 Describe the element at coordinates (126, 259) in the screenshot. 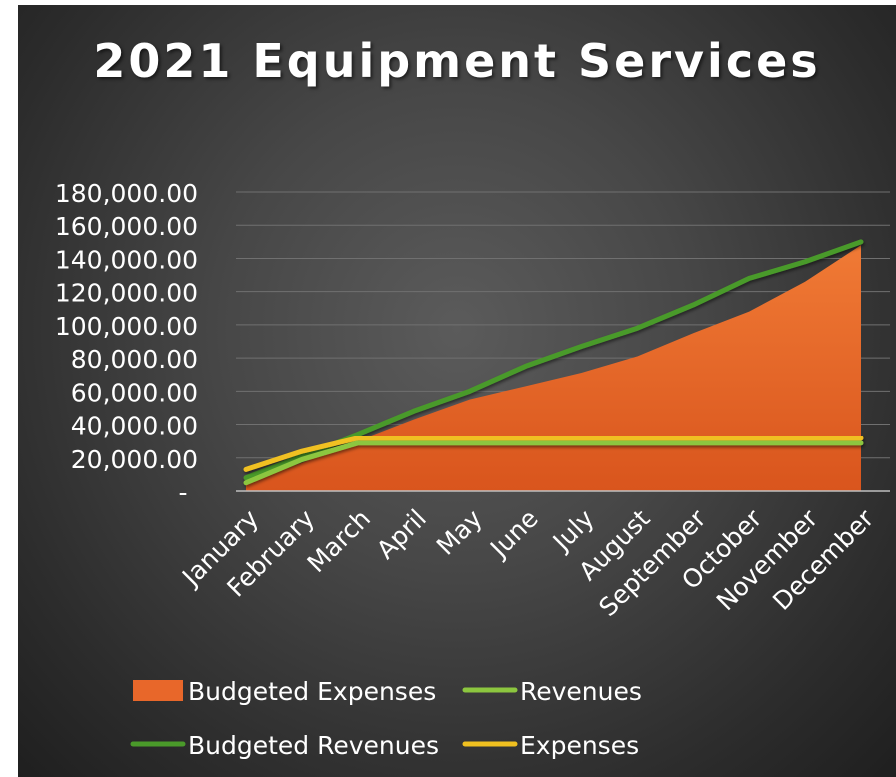

I see `y-tick-label: 140,000.00` at that location.